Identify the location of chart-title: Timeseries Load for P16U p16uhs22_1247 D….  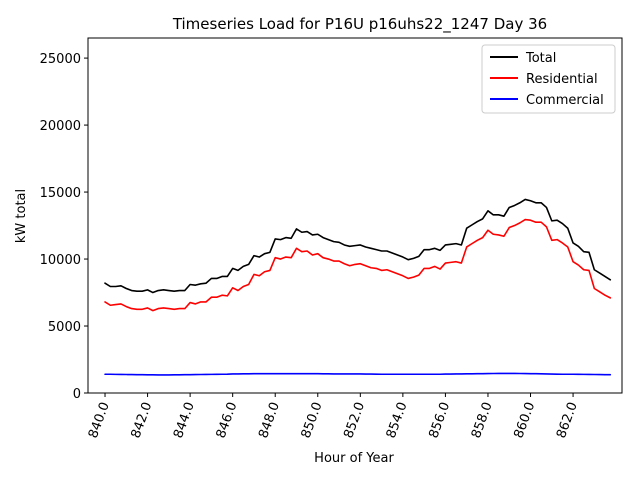
(359, 24).